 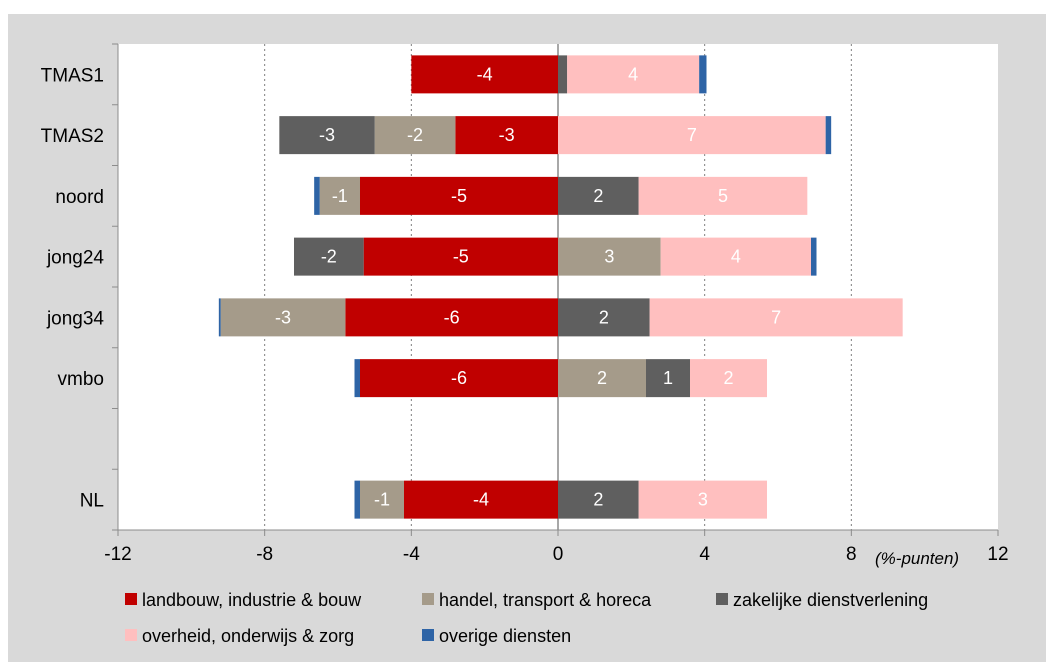 I want to click on data-label: 1, so click(x=668, y=378).